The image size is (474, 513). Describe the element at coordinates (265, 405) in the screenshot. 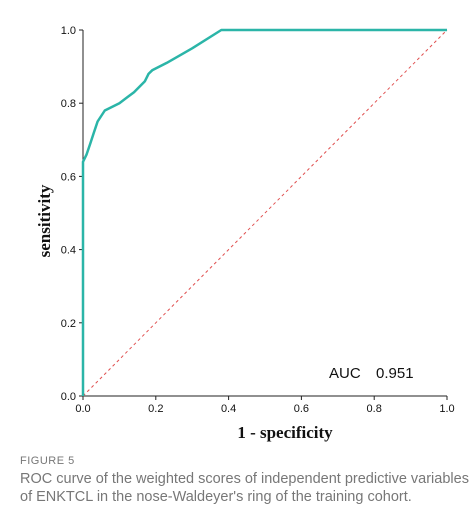

I see `x-ticks: 0.0 0.2 0.4 0.6 0.8 1.0` at that location.